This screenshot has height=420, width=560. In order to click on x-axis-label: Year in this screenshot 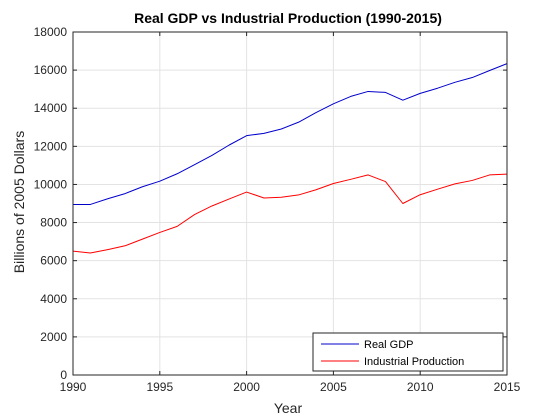, I will do `click(288, 408)`.